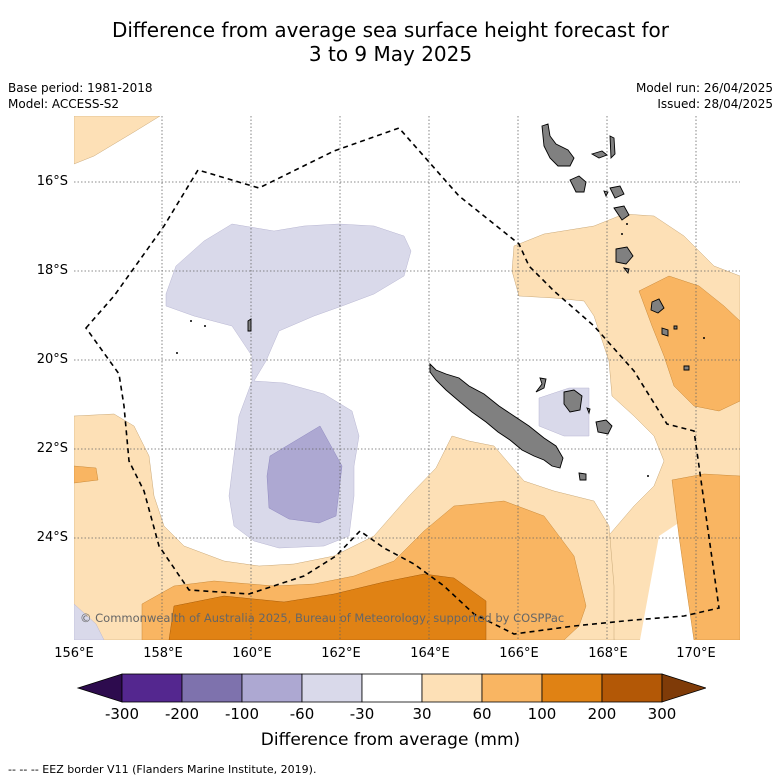 The image size is (781, 781). I want to click on lon-label-158e: 158°E, so click(163, 653).